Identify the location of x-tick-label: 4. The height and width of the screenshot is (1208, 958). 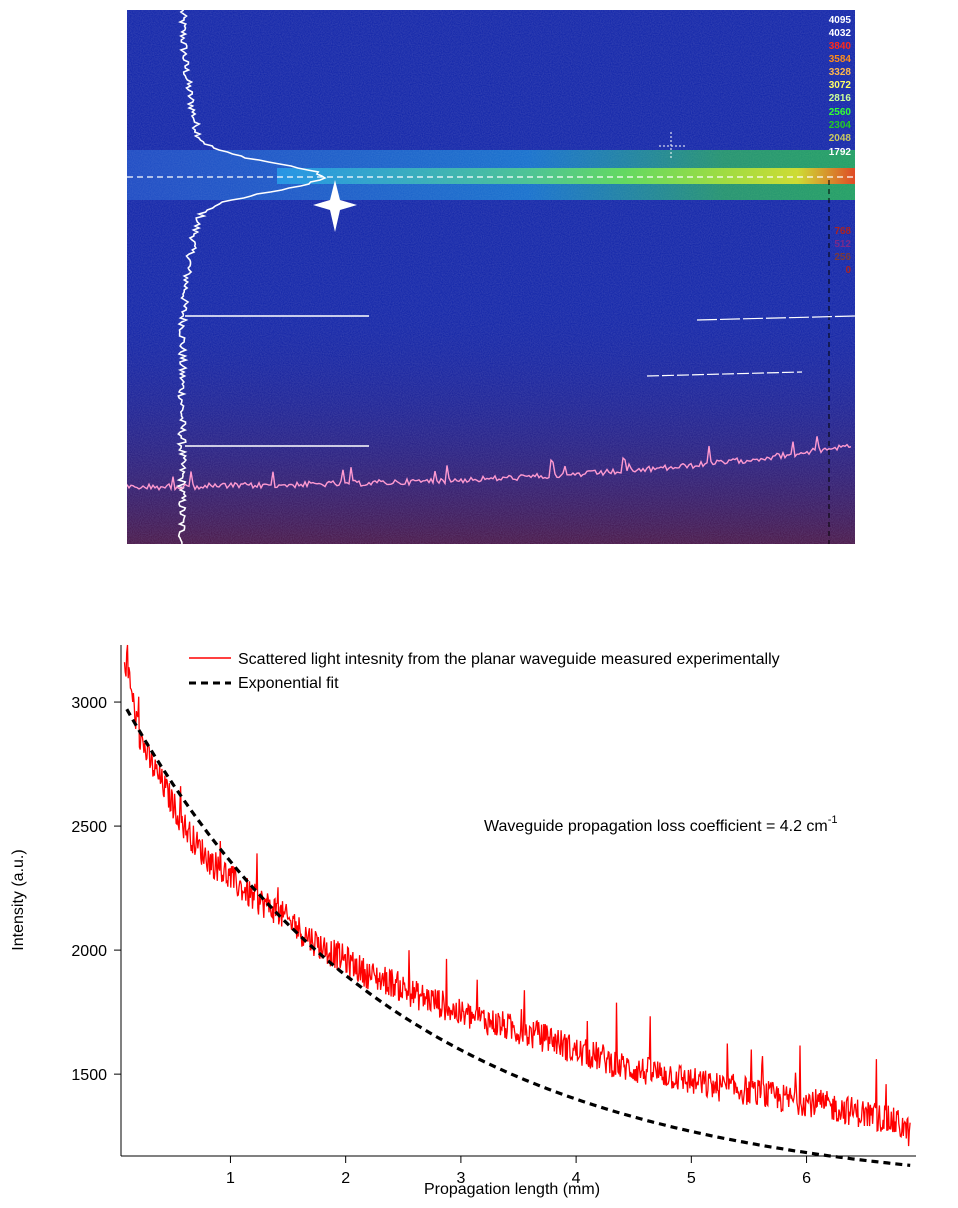
(576, 1178).